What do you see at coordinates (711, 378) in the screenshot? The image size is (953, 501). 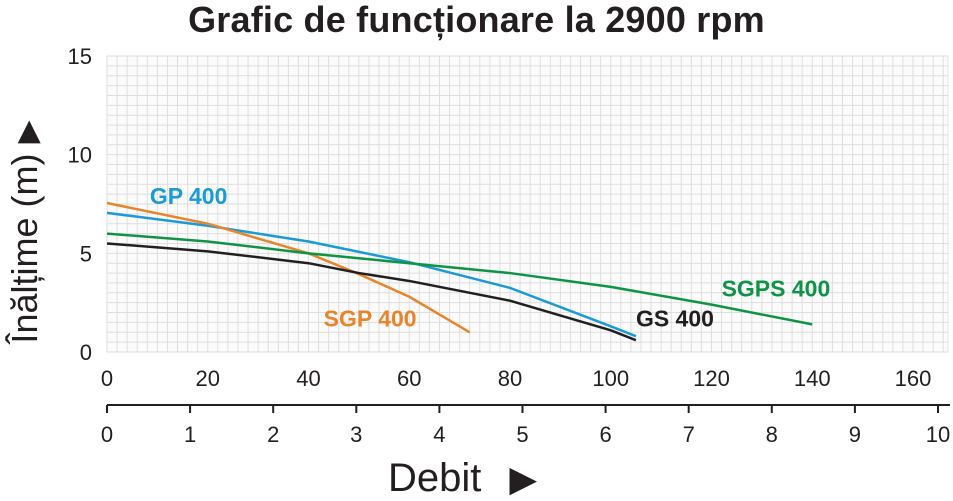 I see `x-tick-label: 120` at bounding box center [711, 378].